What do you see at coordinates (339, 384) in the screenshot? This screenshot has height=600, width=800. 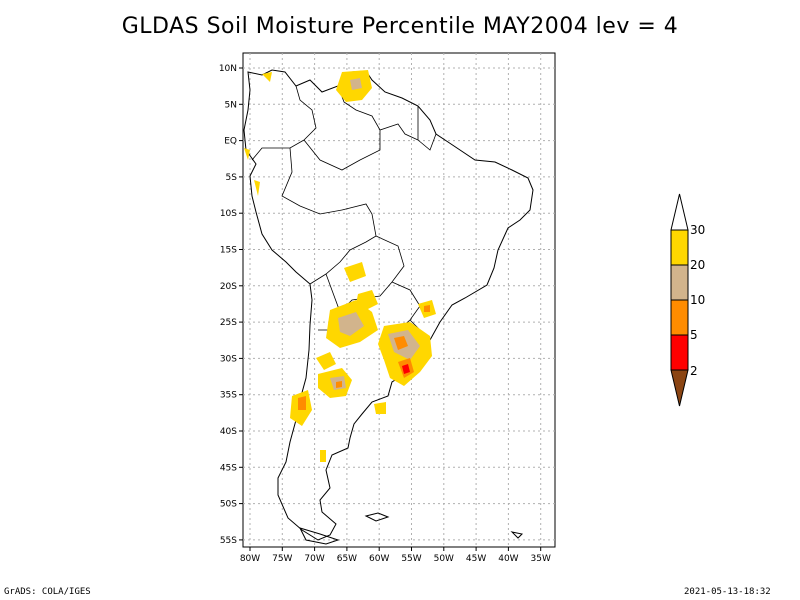 I see `patch-cuyo-core` at bounding box center [339, 384].